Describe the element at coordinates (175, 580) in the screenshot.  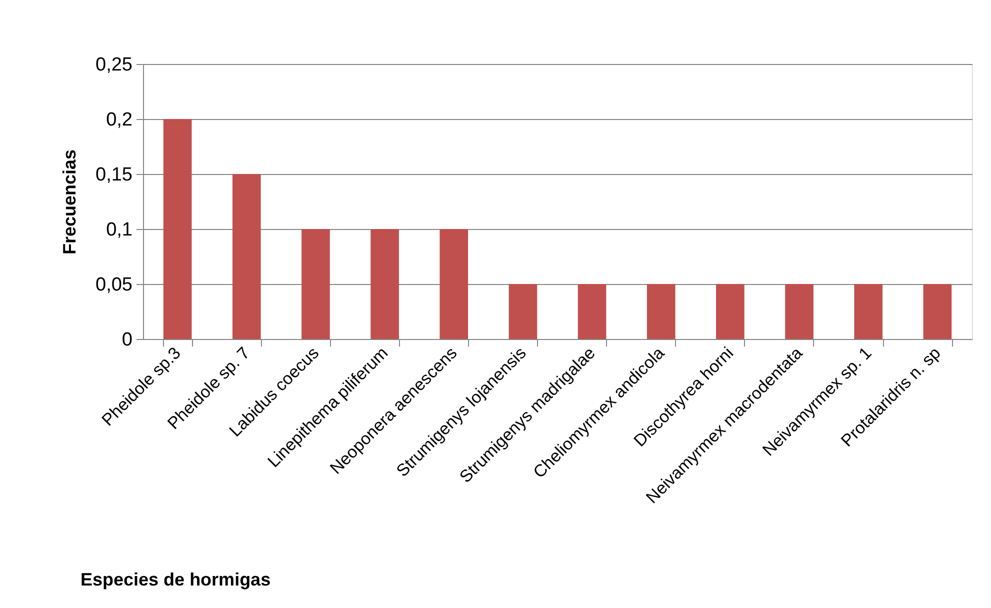
I see `x-axis-title: Especies de hormigas` at that location.